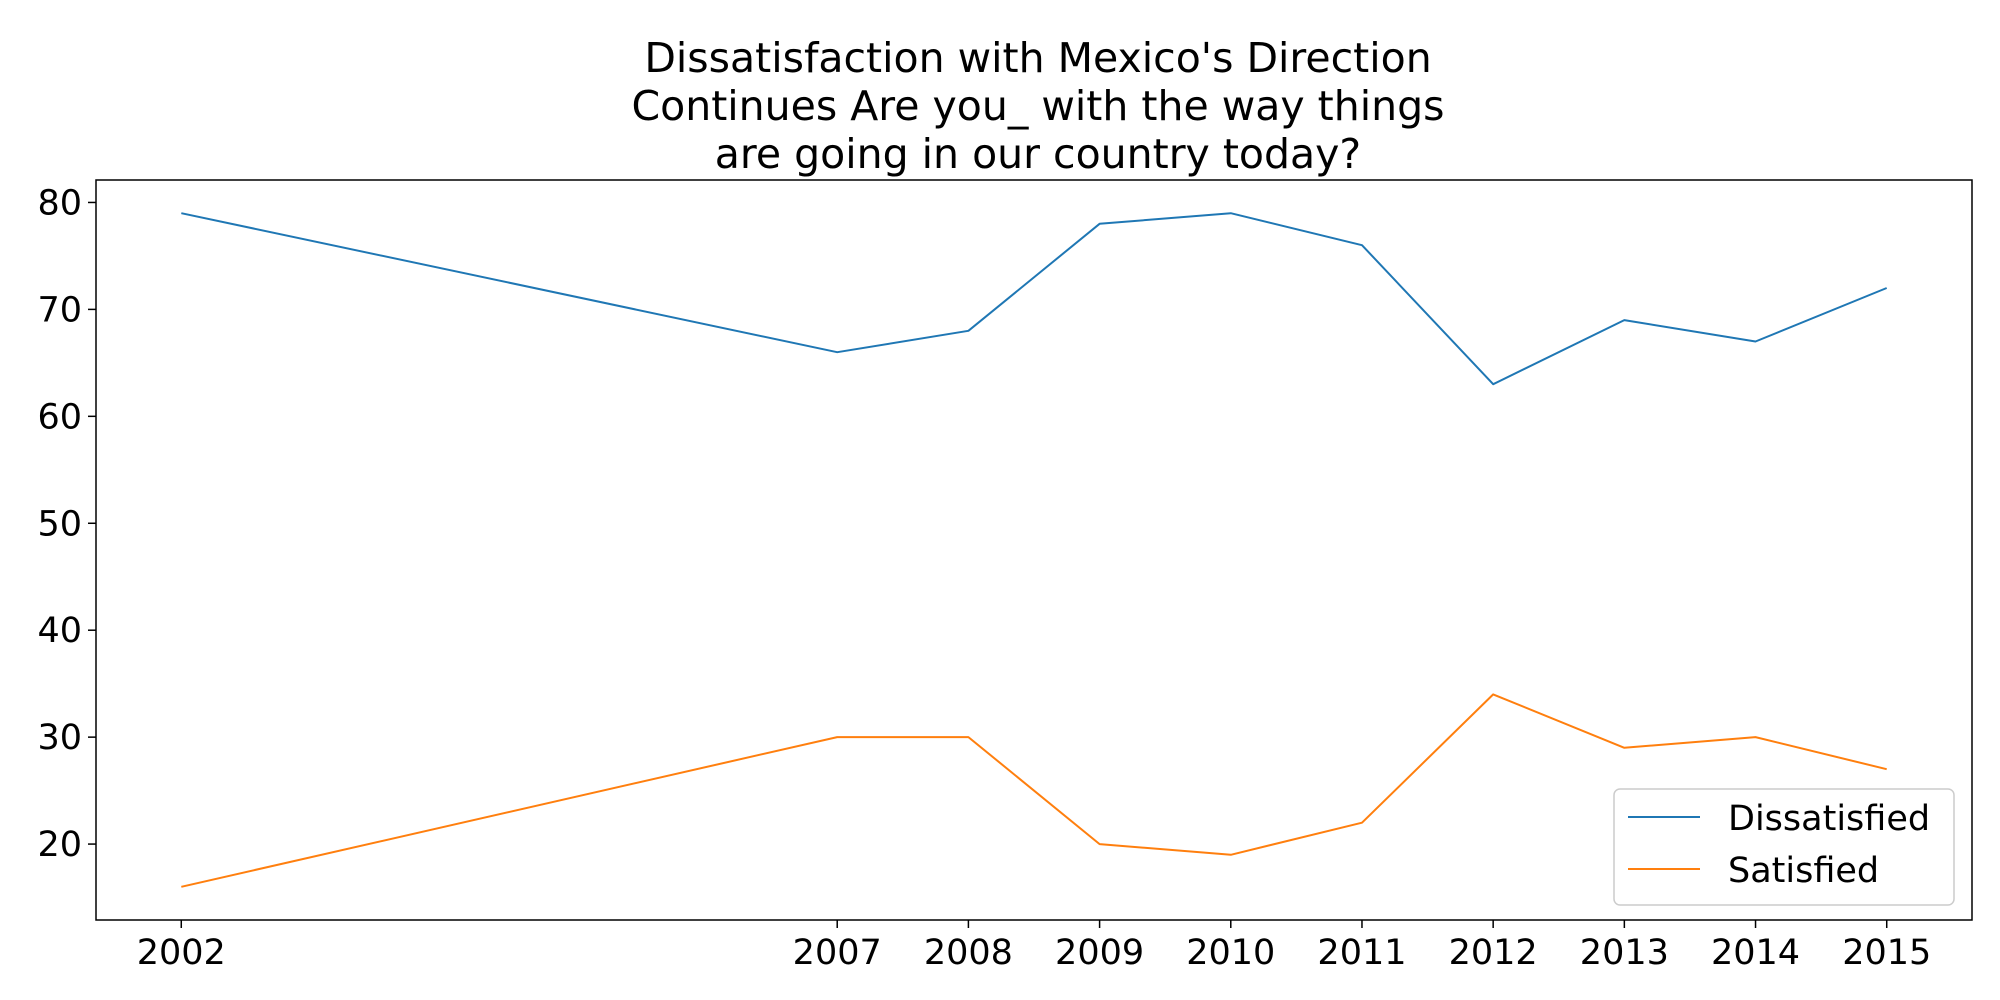 The width and height of the screenshot is (2000, 1000). What do you see at coordinates (1886, 953) in the screenshot?
I see `x-tick-label: 2015` at bounding box center [1886, 953].